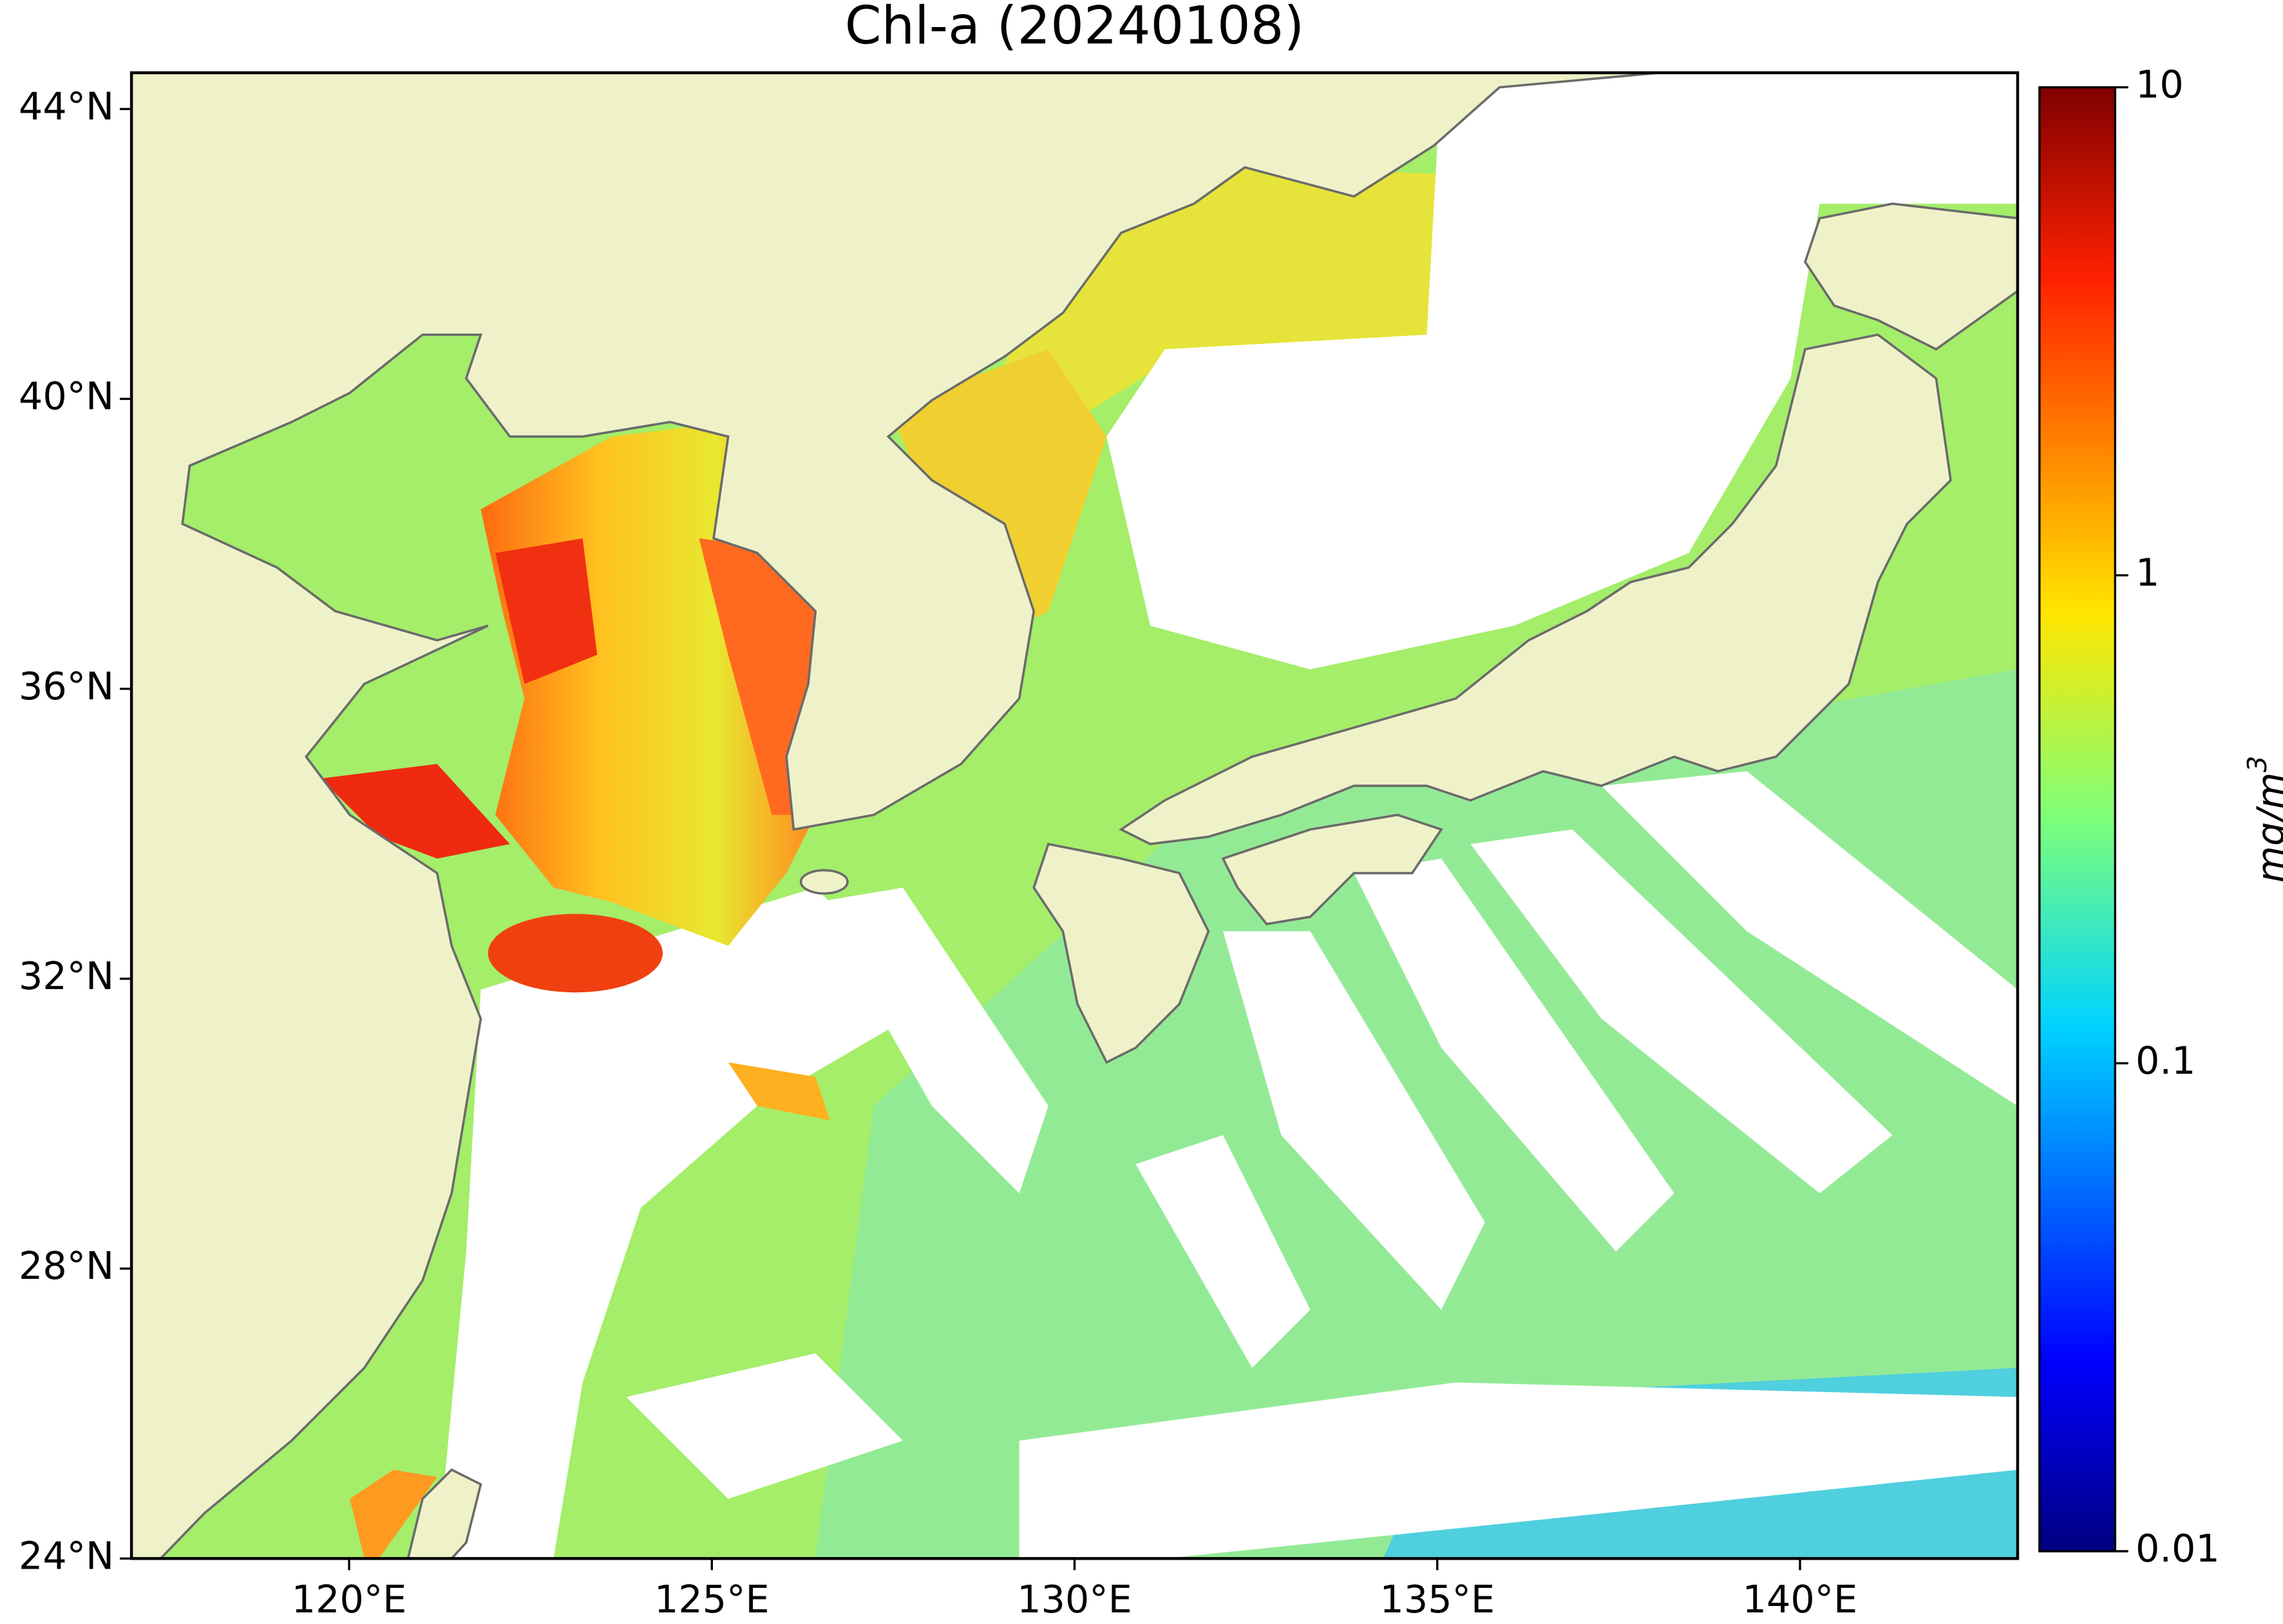  I want to click on x-tick-label: 130°E, so click(1074, 1599).